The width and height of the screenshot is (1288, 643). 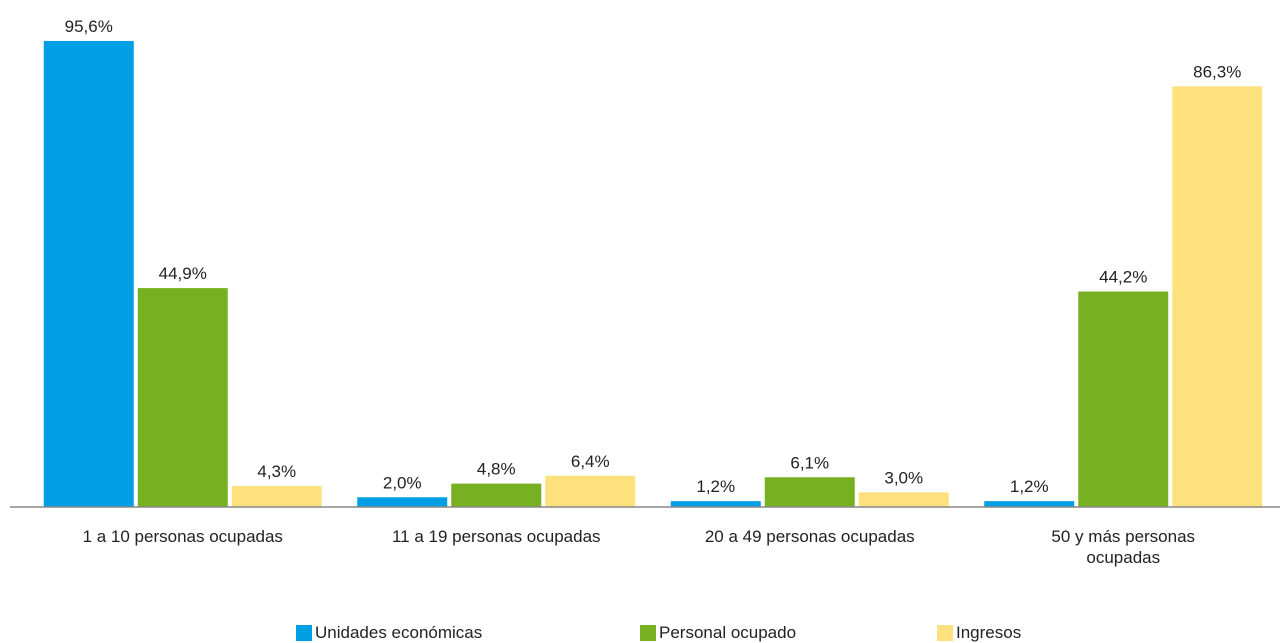 I want to click on value-label: 44,2%, so click(x=1123, y=277).